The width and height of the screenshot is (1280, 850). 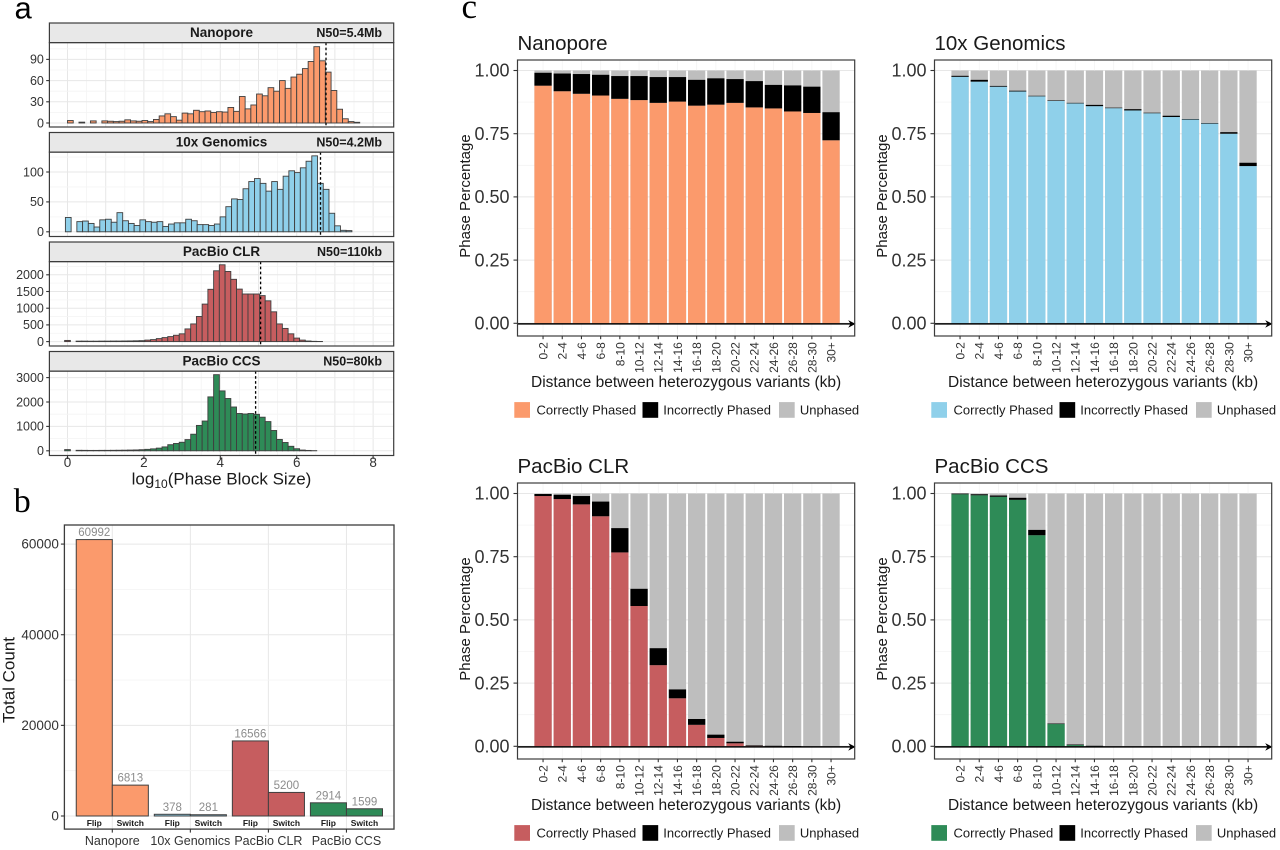 I want to click on svg-text: 50, so click(x=37, y=202).